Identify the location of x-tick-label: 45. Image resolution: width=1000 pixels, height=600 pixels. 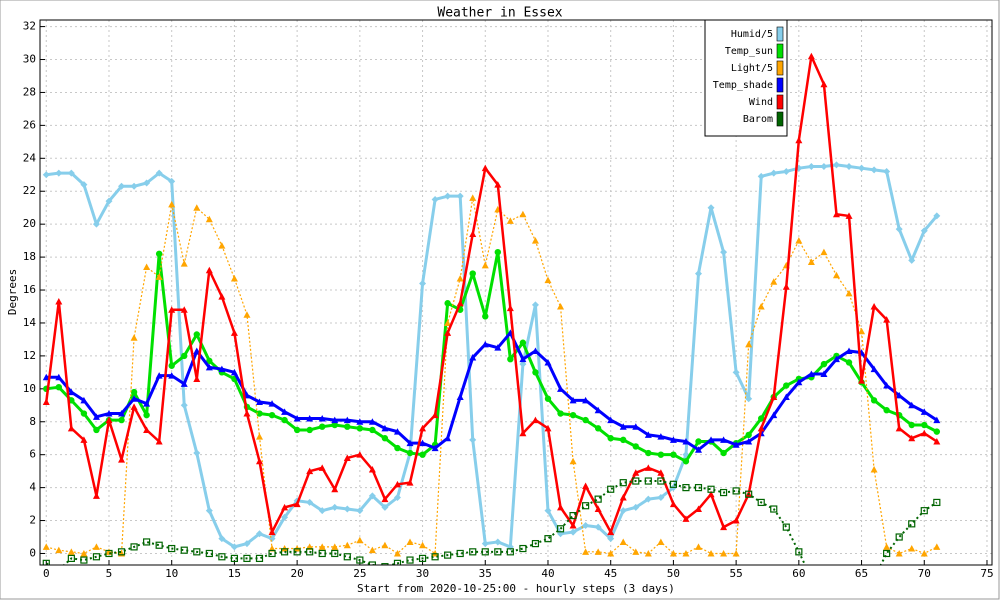
(610, 573).